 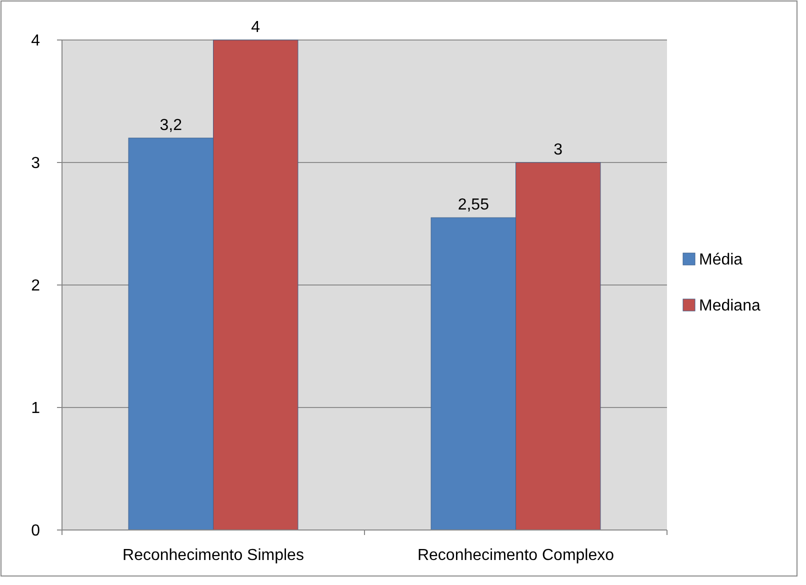 I want to click on data-label: 3,2, so click(x=171, y=125).